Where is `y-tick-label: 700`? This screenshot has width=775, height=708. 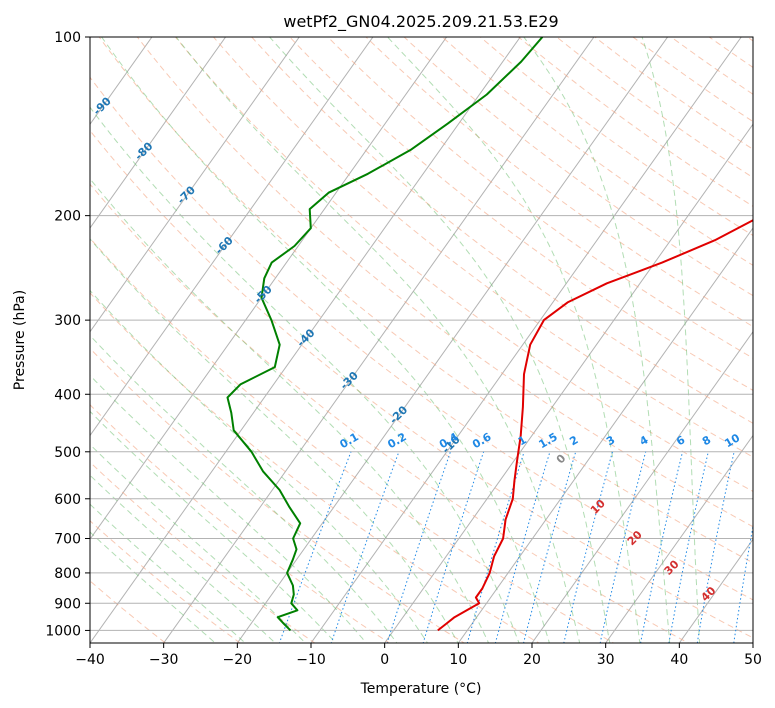 y-tick-label: 700 is located at coordinates (67, 540).